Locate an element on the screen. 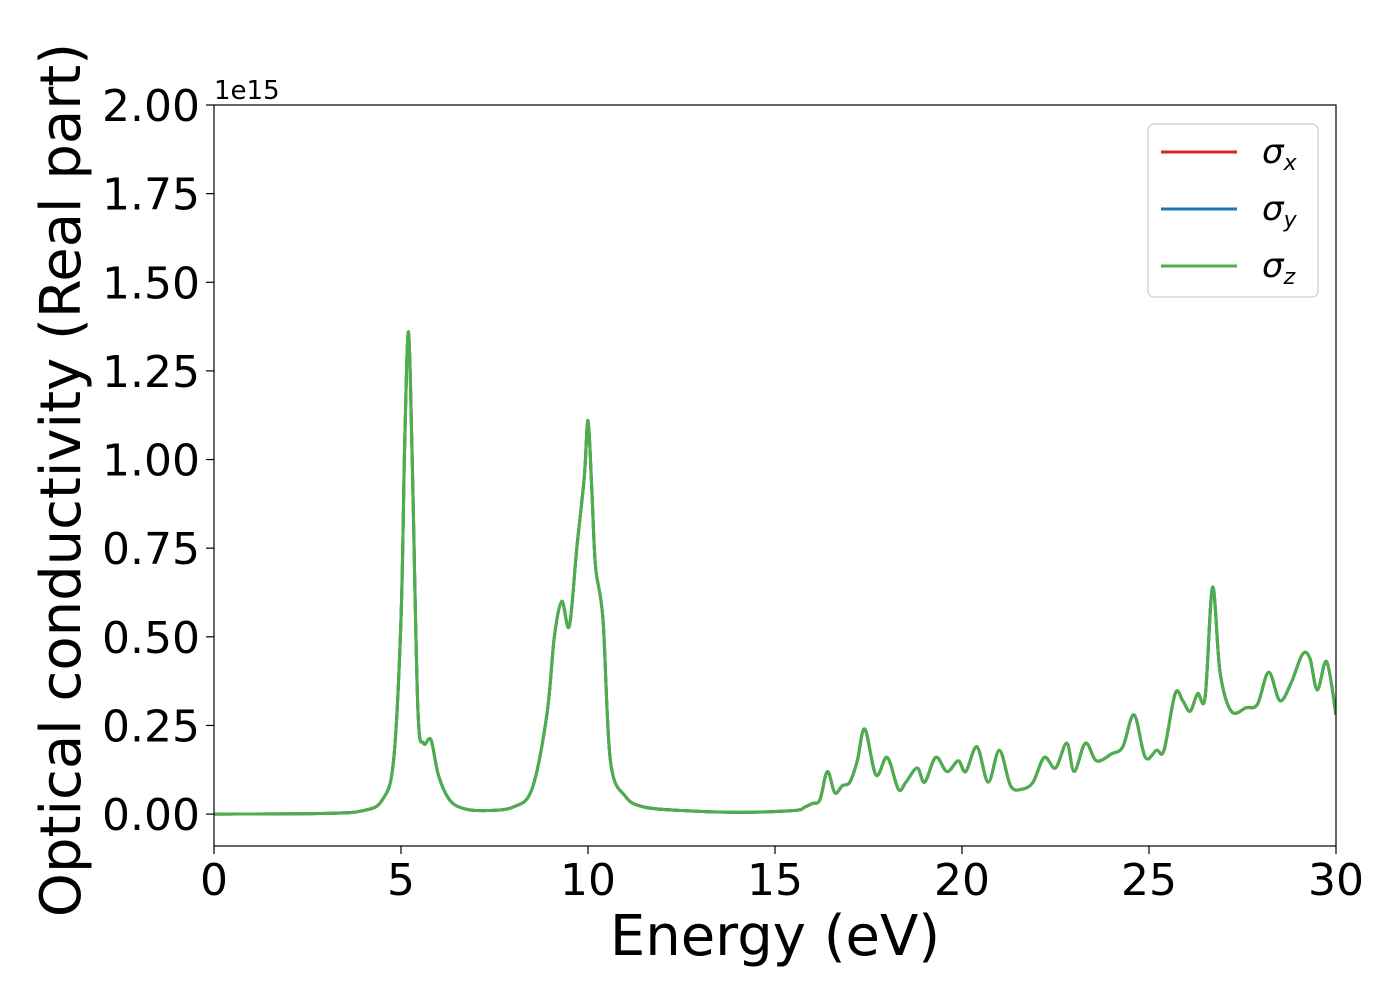 The height and width of the screenshot is (1000, 1400). y-tick-label: 0.00 is located at coordinates (151, 815).